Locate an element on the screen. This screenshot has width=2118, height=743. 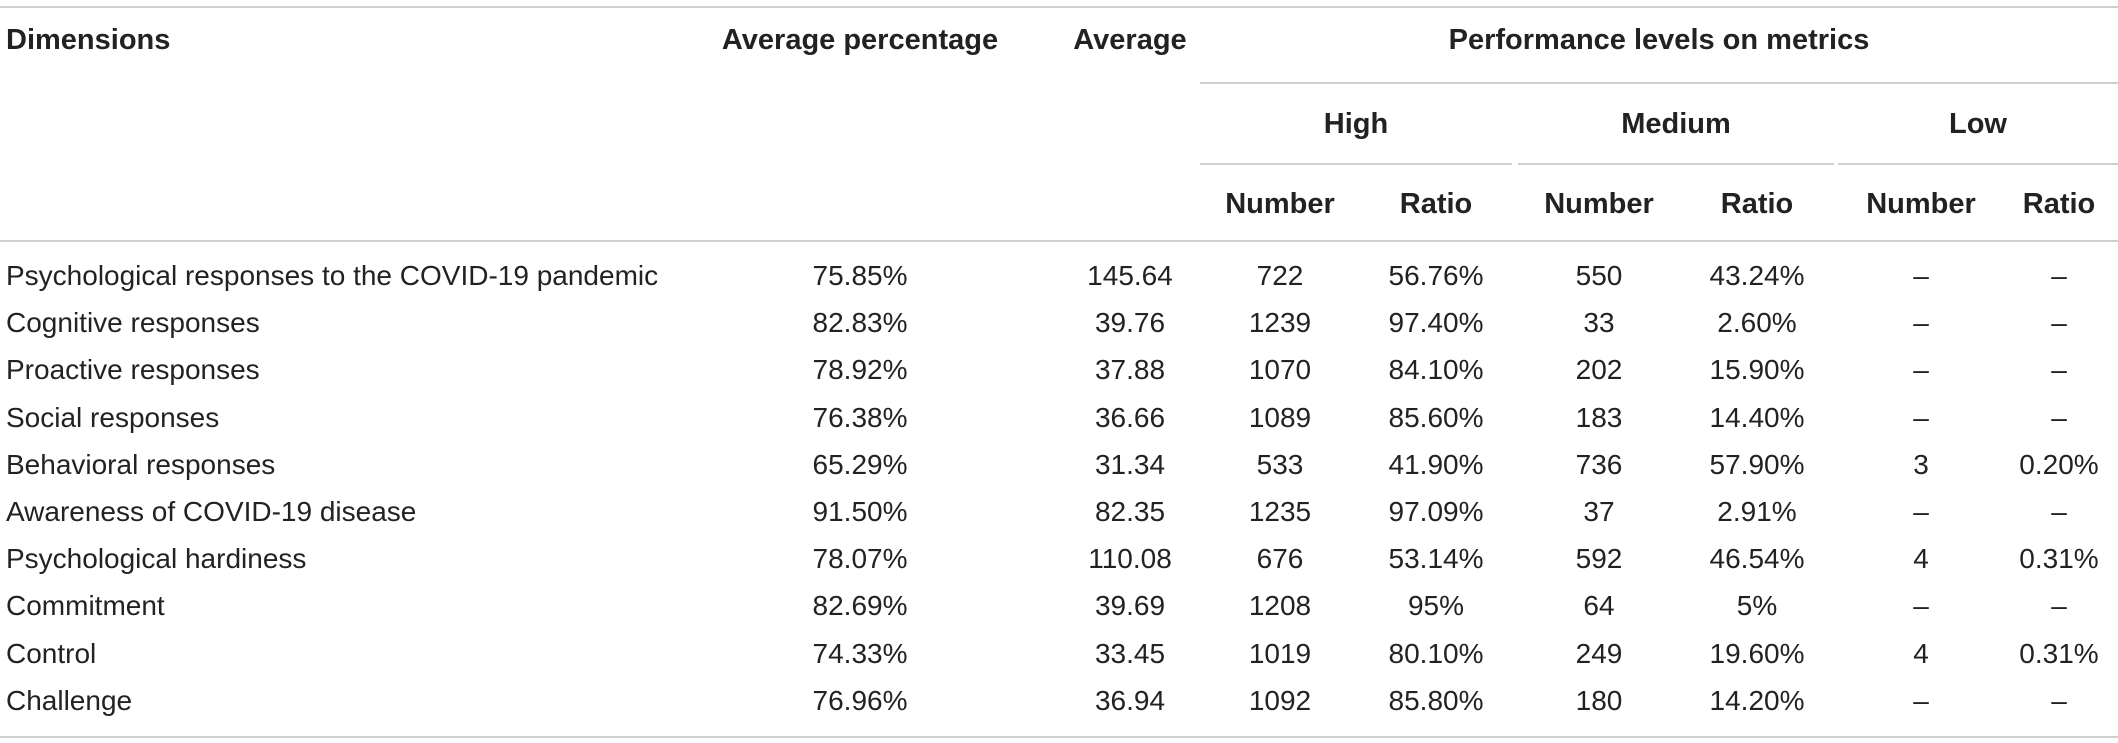
cell-average: 39.69 is located at coordinates (1130, 606).